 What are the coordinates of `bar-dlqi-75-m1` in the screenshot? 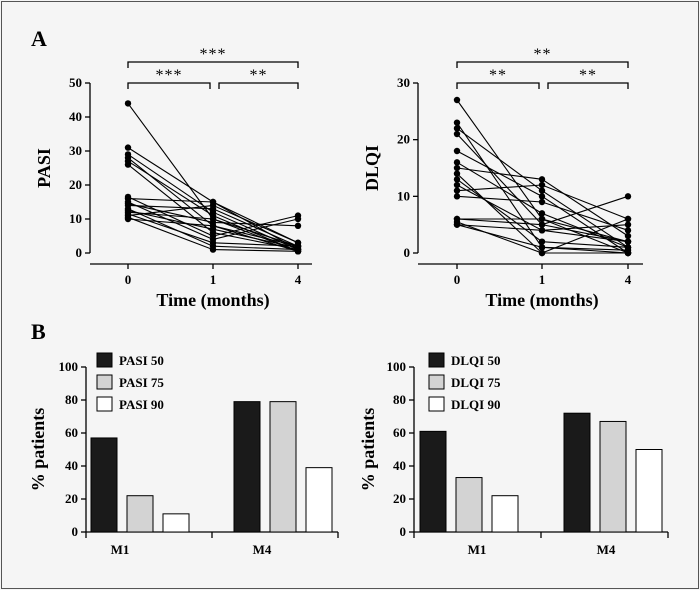 It's located at (469, 505).